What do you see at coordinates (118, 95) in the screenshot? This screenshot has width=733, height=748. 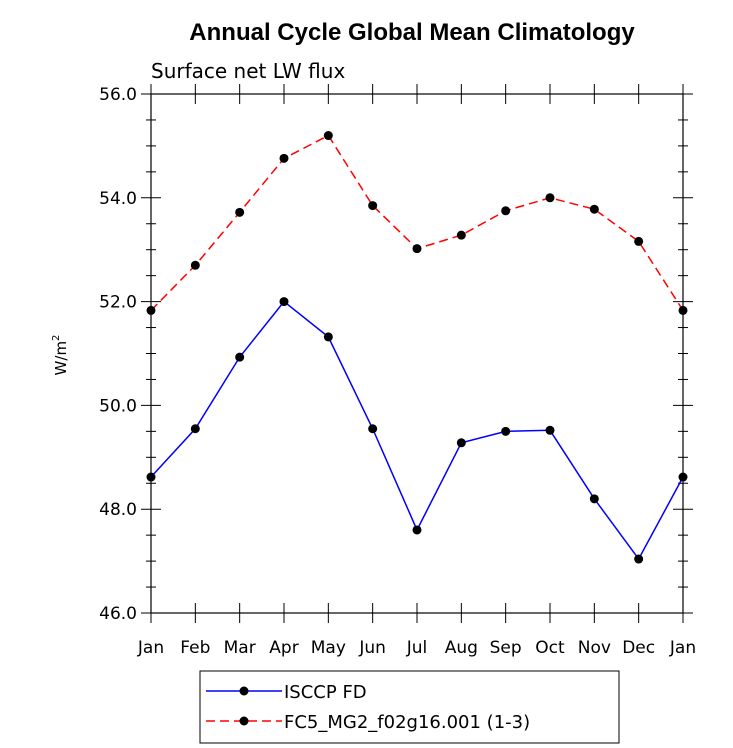 I see `y-tick-label: 56.0` at bounding box center [118, 95].